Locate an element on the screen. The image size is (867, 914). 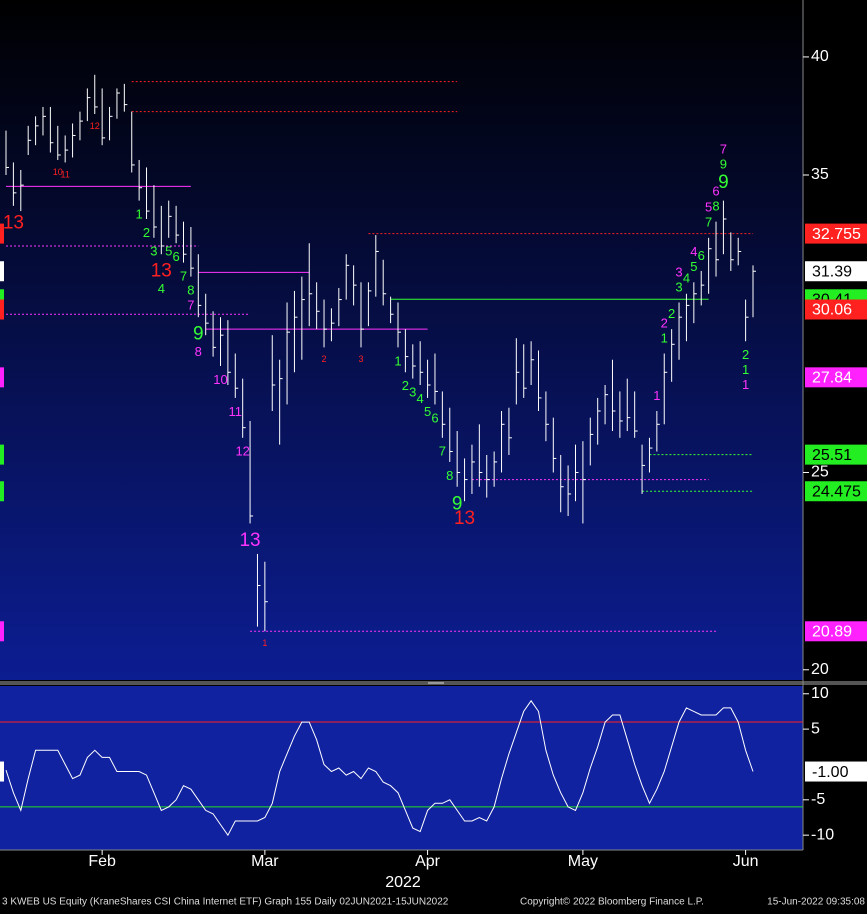
x-tick-label: May is located at coordinates (583, 861).